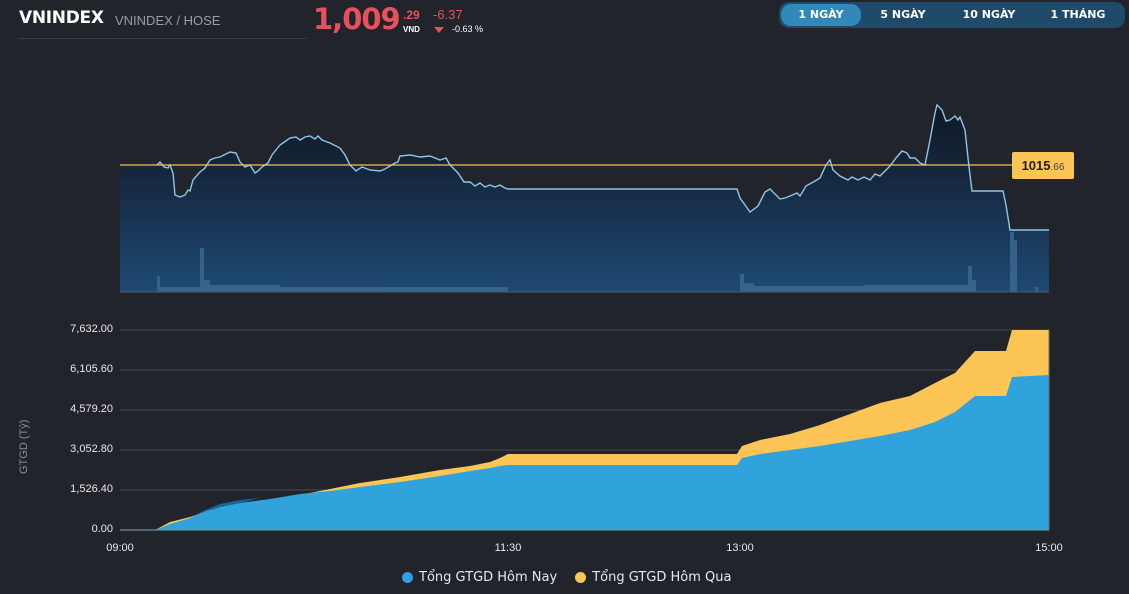 The width and height of the screenshot is (1129, 594). Describe the element at coordinates (448, 14) in the screenshot. I see `price-change: -6.37` at that location.